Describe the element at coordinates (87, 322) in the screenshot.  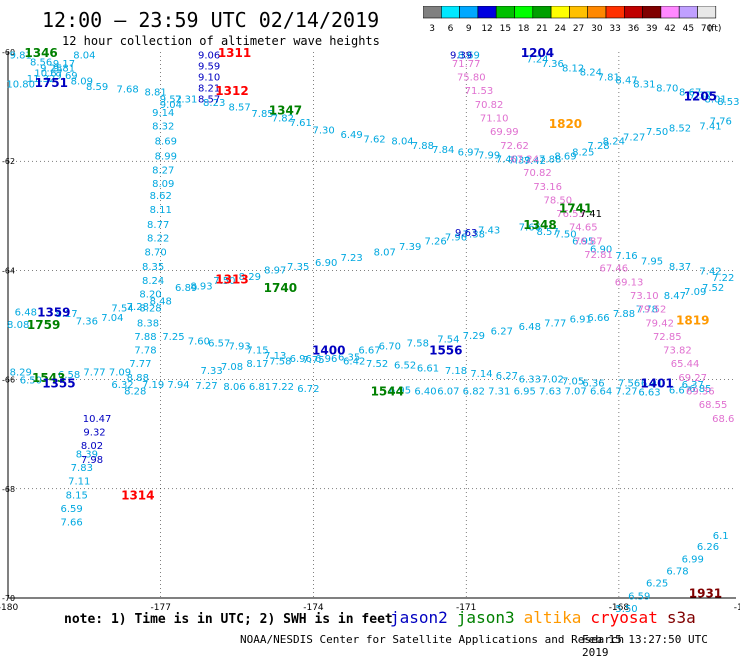
I see `data-point-label: 7.36` at that location.